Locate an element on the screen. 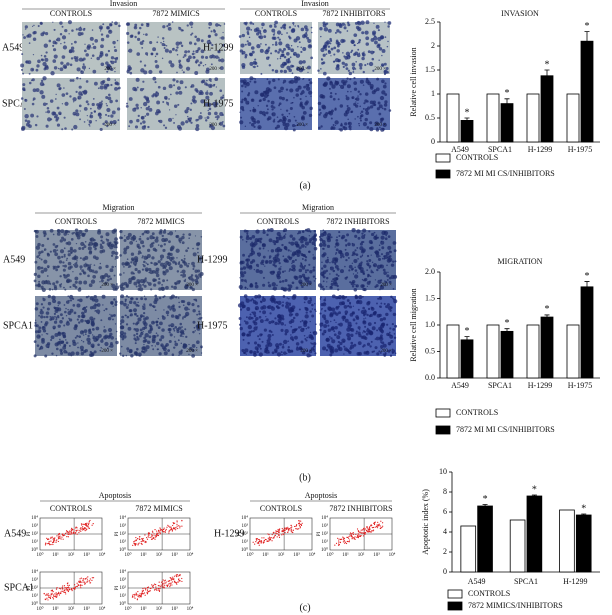 The width and height of the screenshot is (612, 615). flow-y-tick: 10⁴ is located at coordinates (34, 518).